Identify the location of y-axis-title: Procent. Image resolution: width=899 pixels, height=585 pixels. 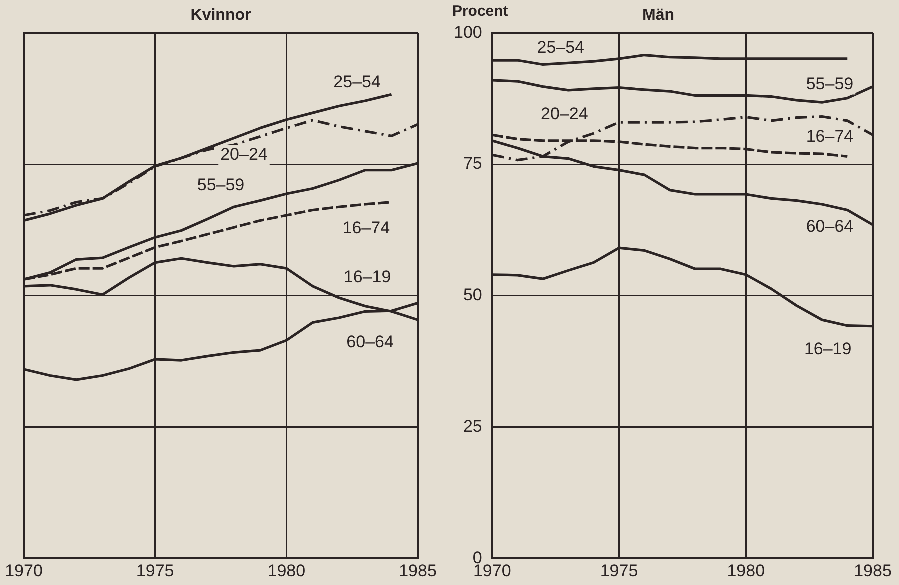
(480, 11).